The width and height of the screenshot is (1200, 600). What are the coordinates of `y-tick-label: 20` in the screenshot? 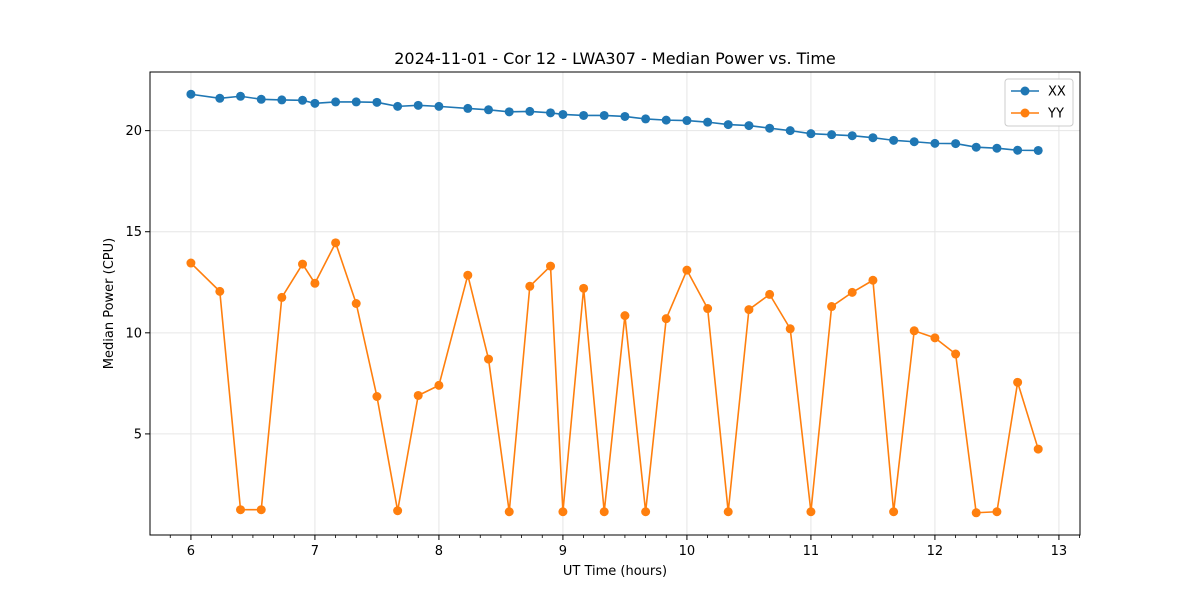 It's located at (133, 131).